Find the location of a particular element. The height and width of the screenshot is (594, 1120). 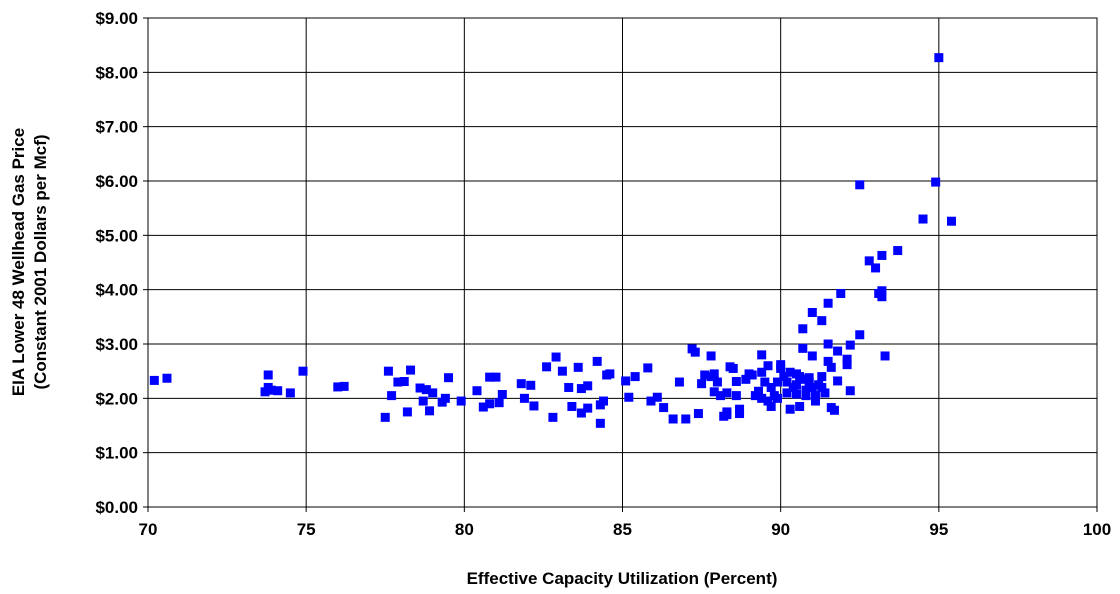

x-tick-label: 80 is located at coordinates (464, 529).